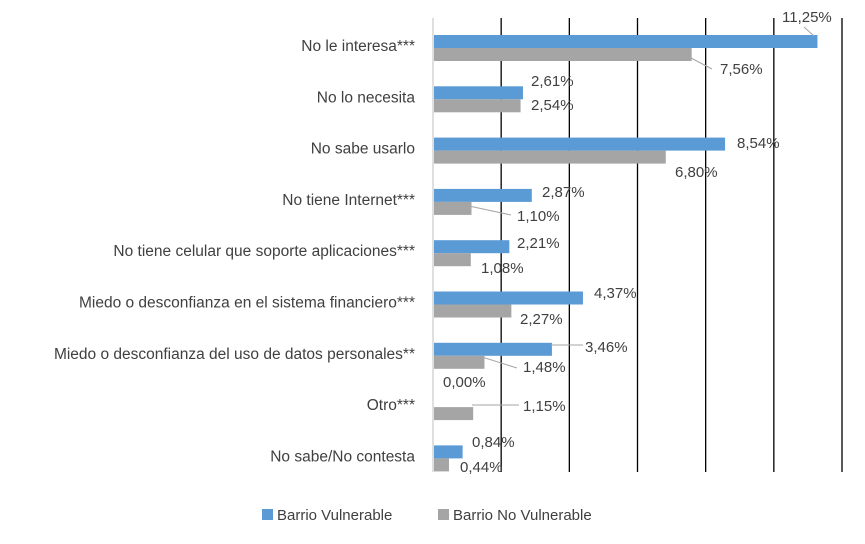 The width and height of the screenshot is (865, 544). I want to click on data-label-no-vulnerable: 0,44%, so click(481, 467).